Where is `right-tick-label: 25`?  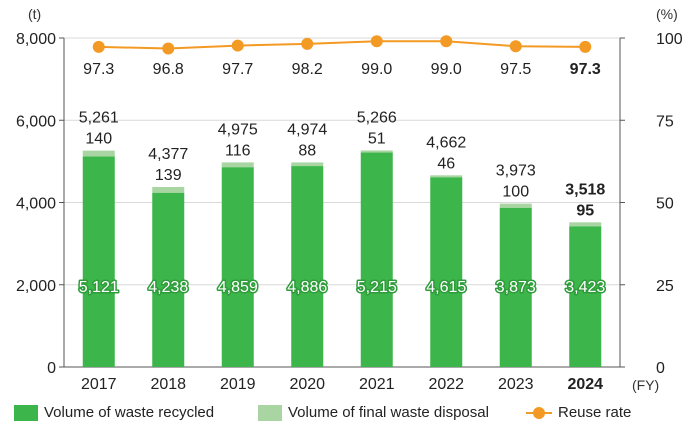 right-tick-label: 25 is located at coordinates (665, 286).